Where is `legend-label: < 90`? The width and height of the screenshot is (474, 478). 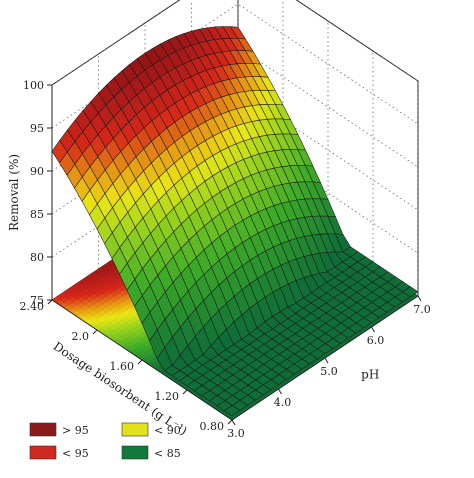
legend-label: < 90 is located at coordinates (167, 430).